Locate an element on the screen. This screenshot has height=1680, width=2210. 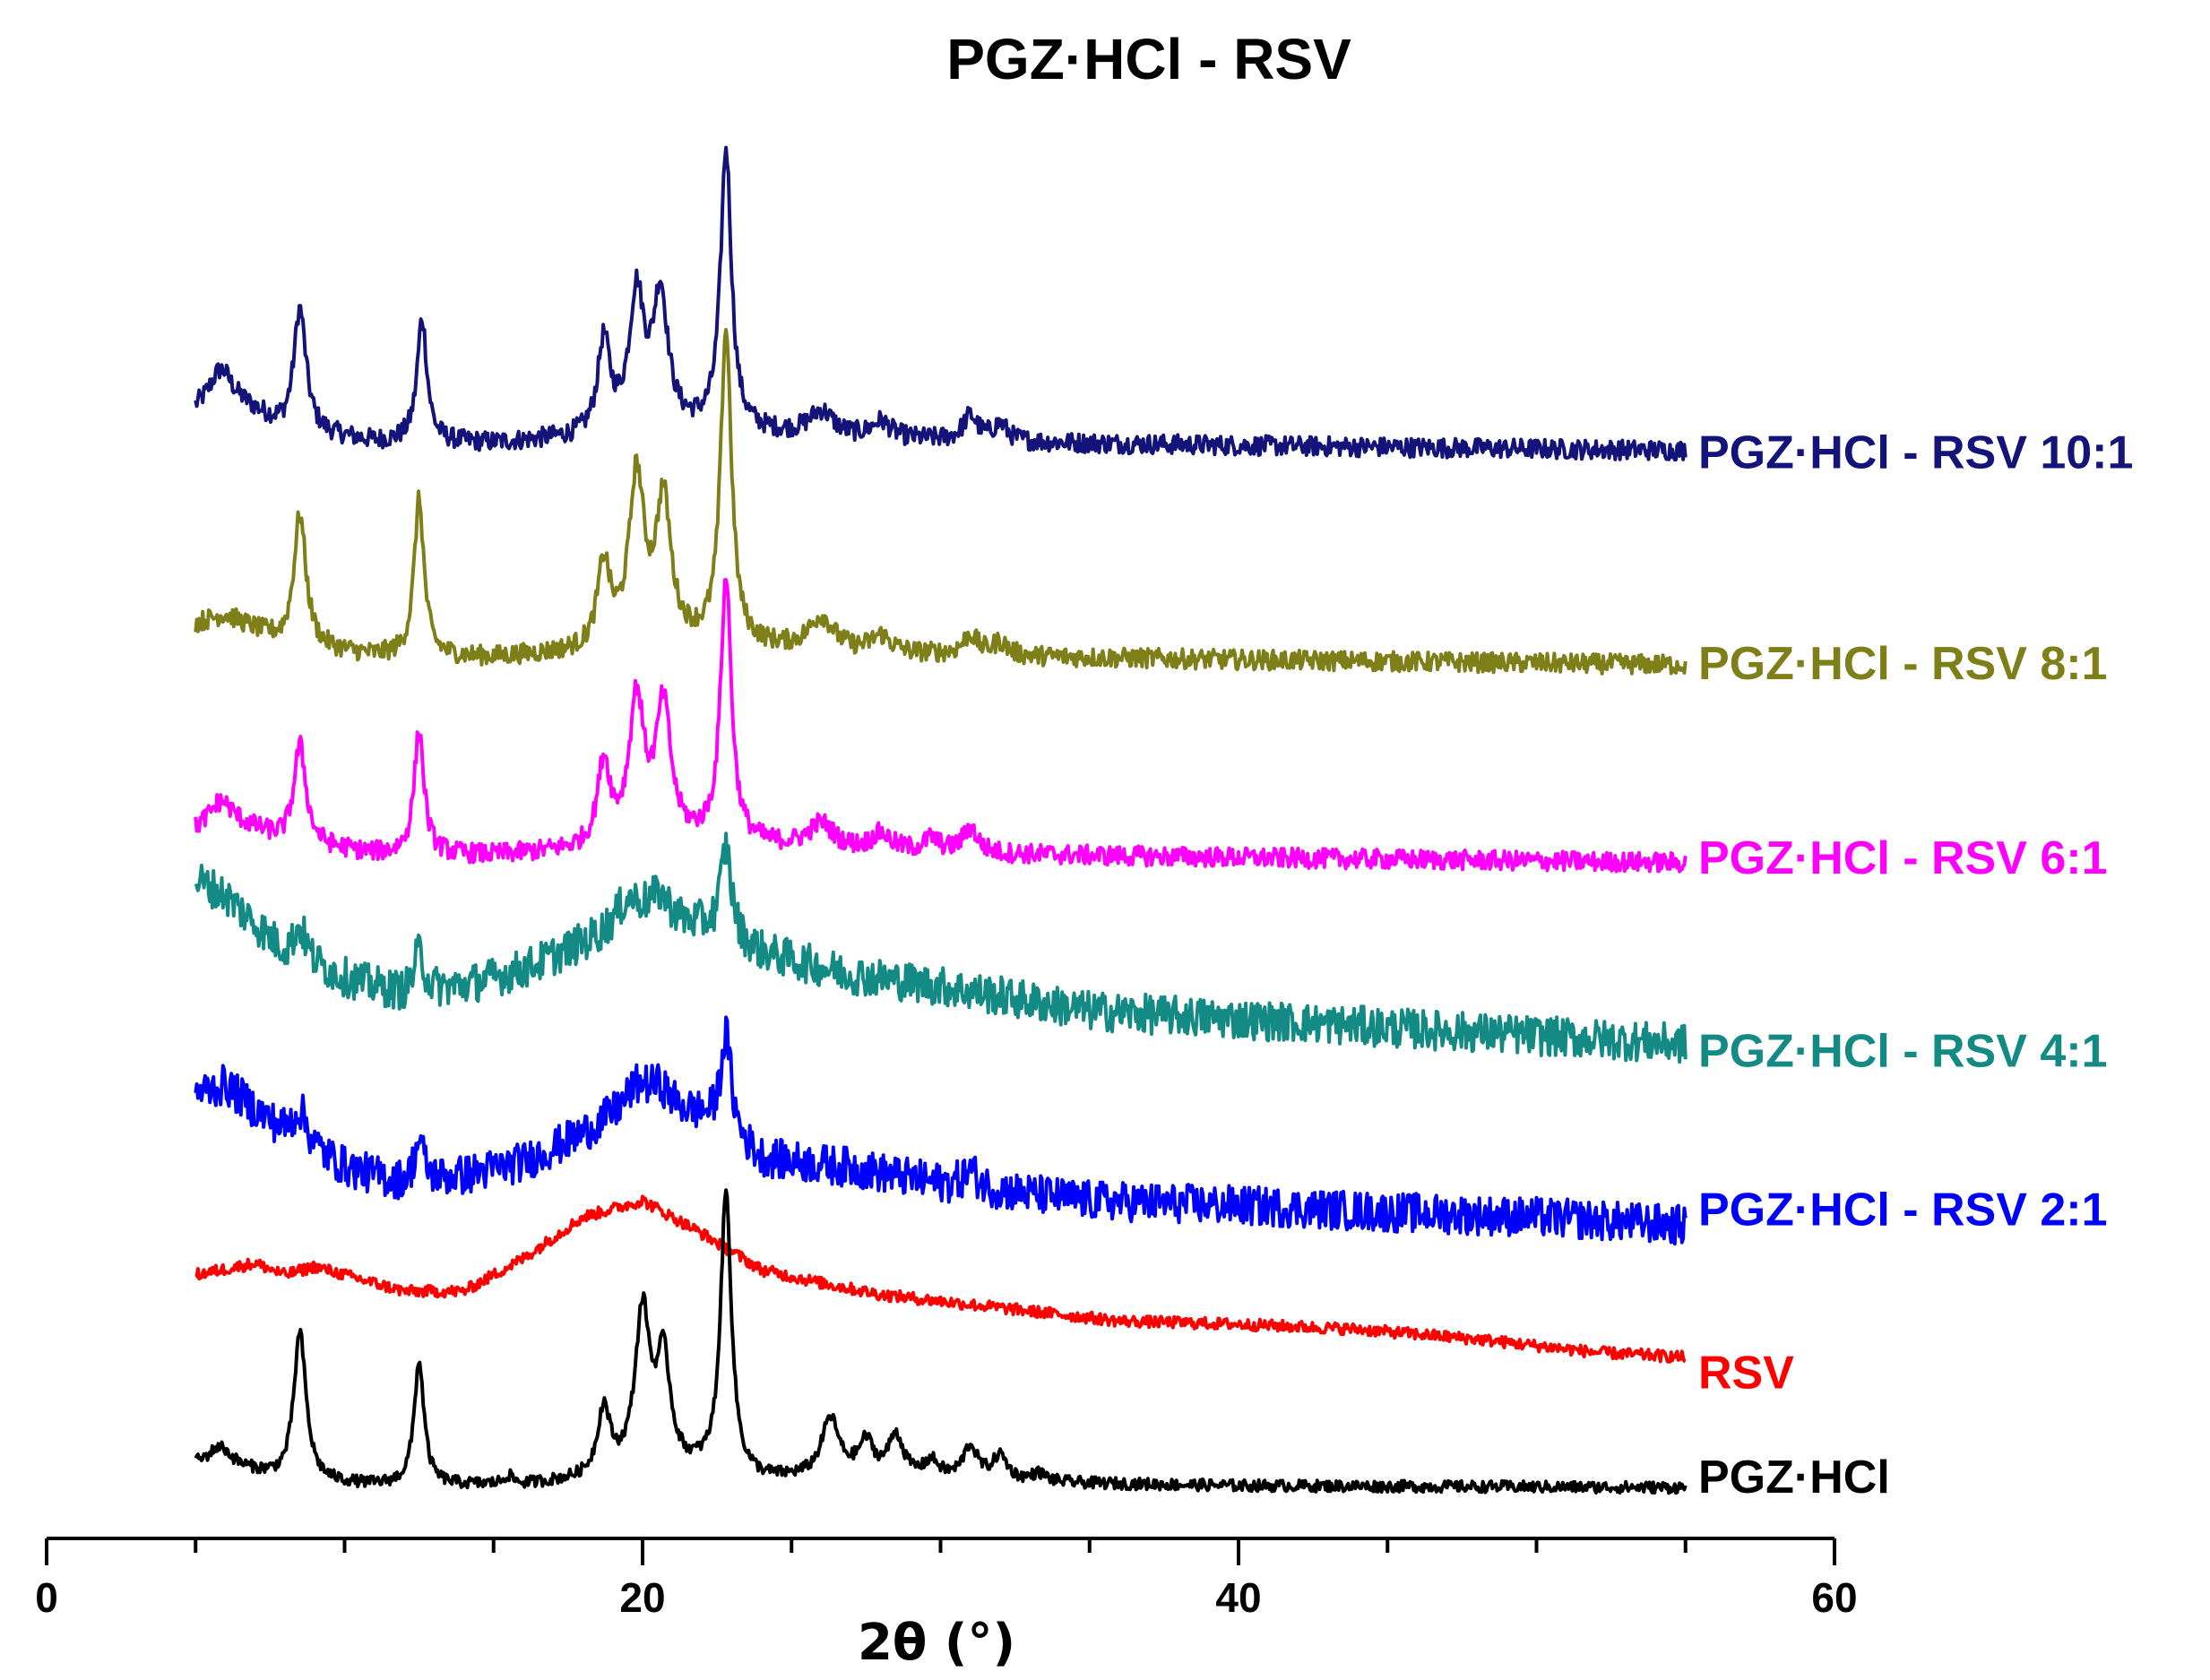
series-label-6: PGZ·HCl is located at coordinates (1794, 1477).